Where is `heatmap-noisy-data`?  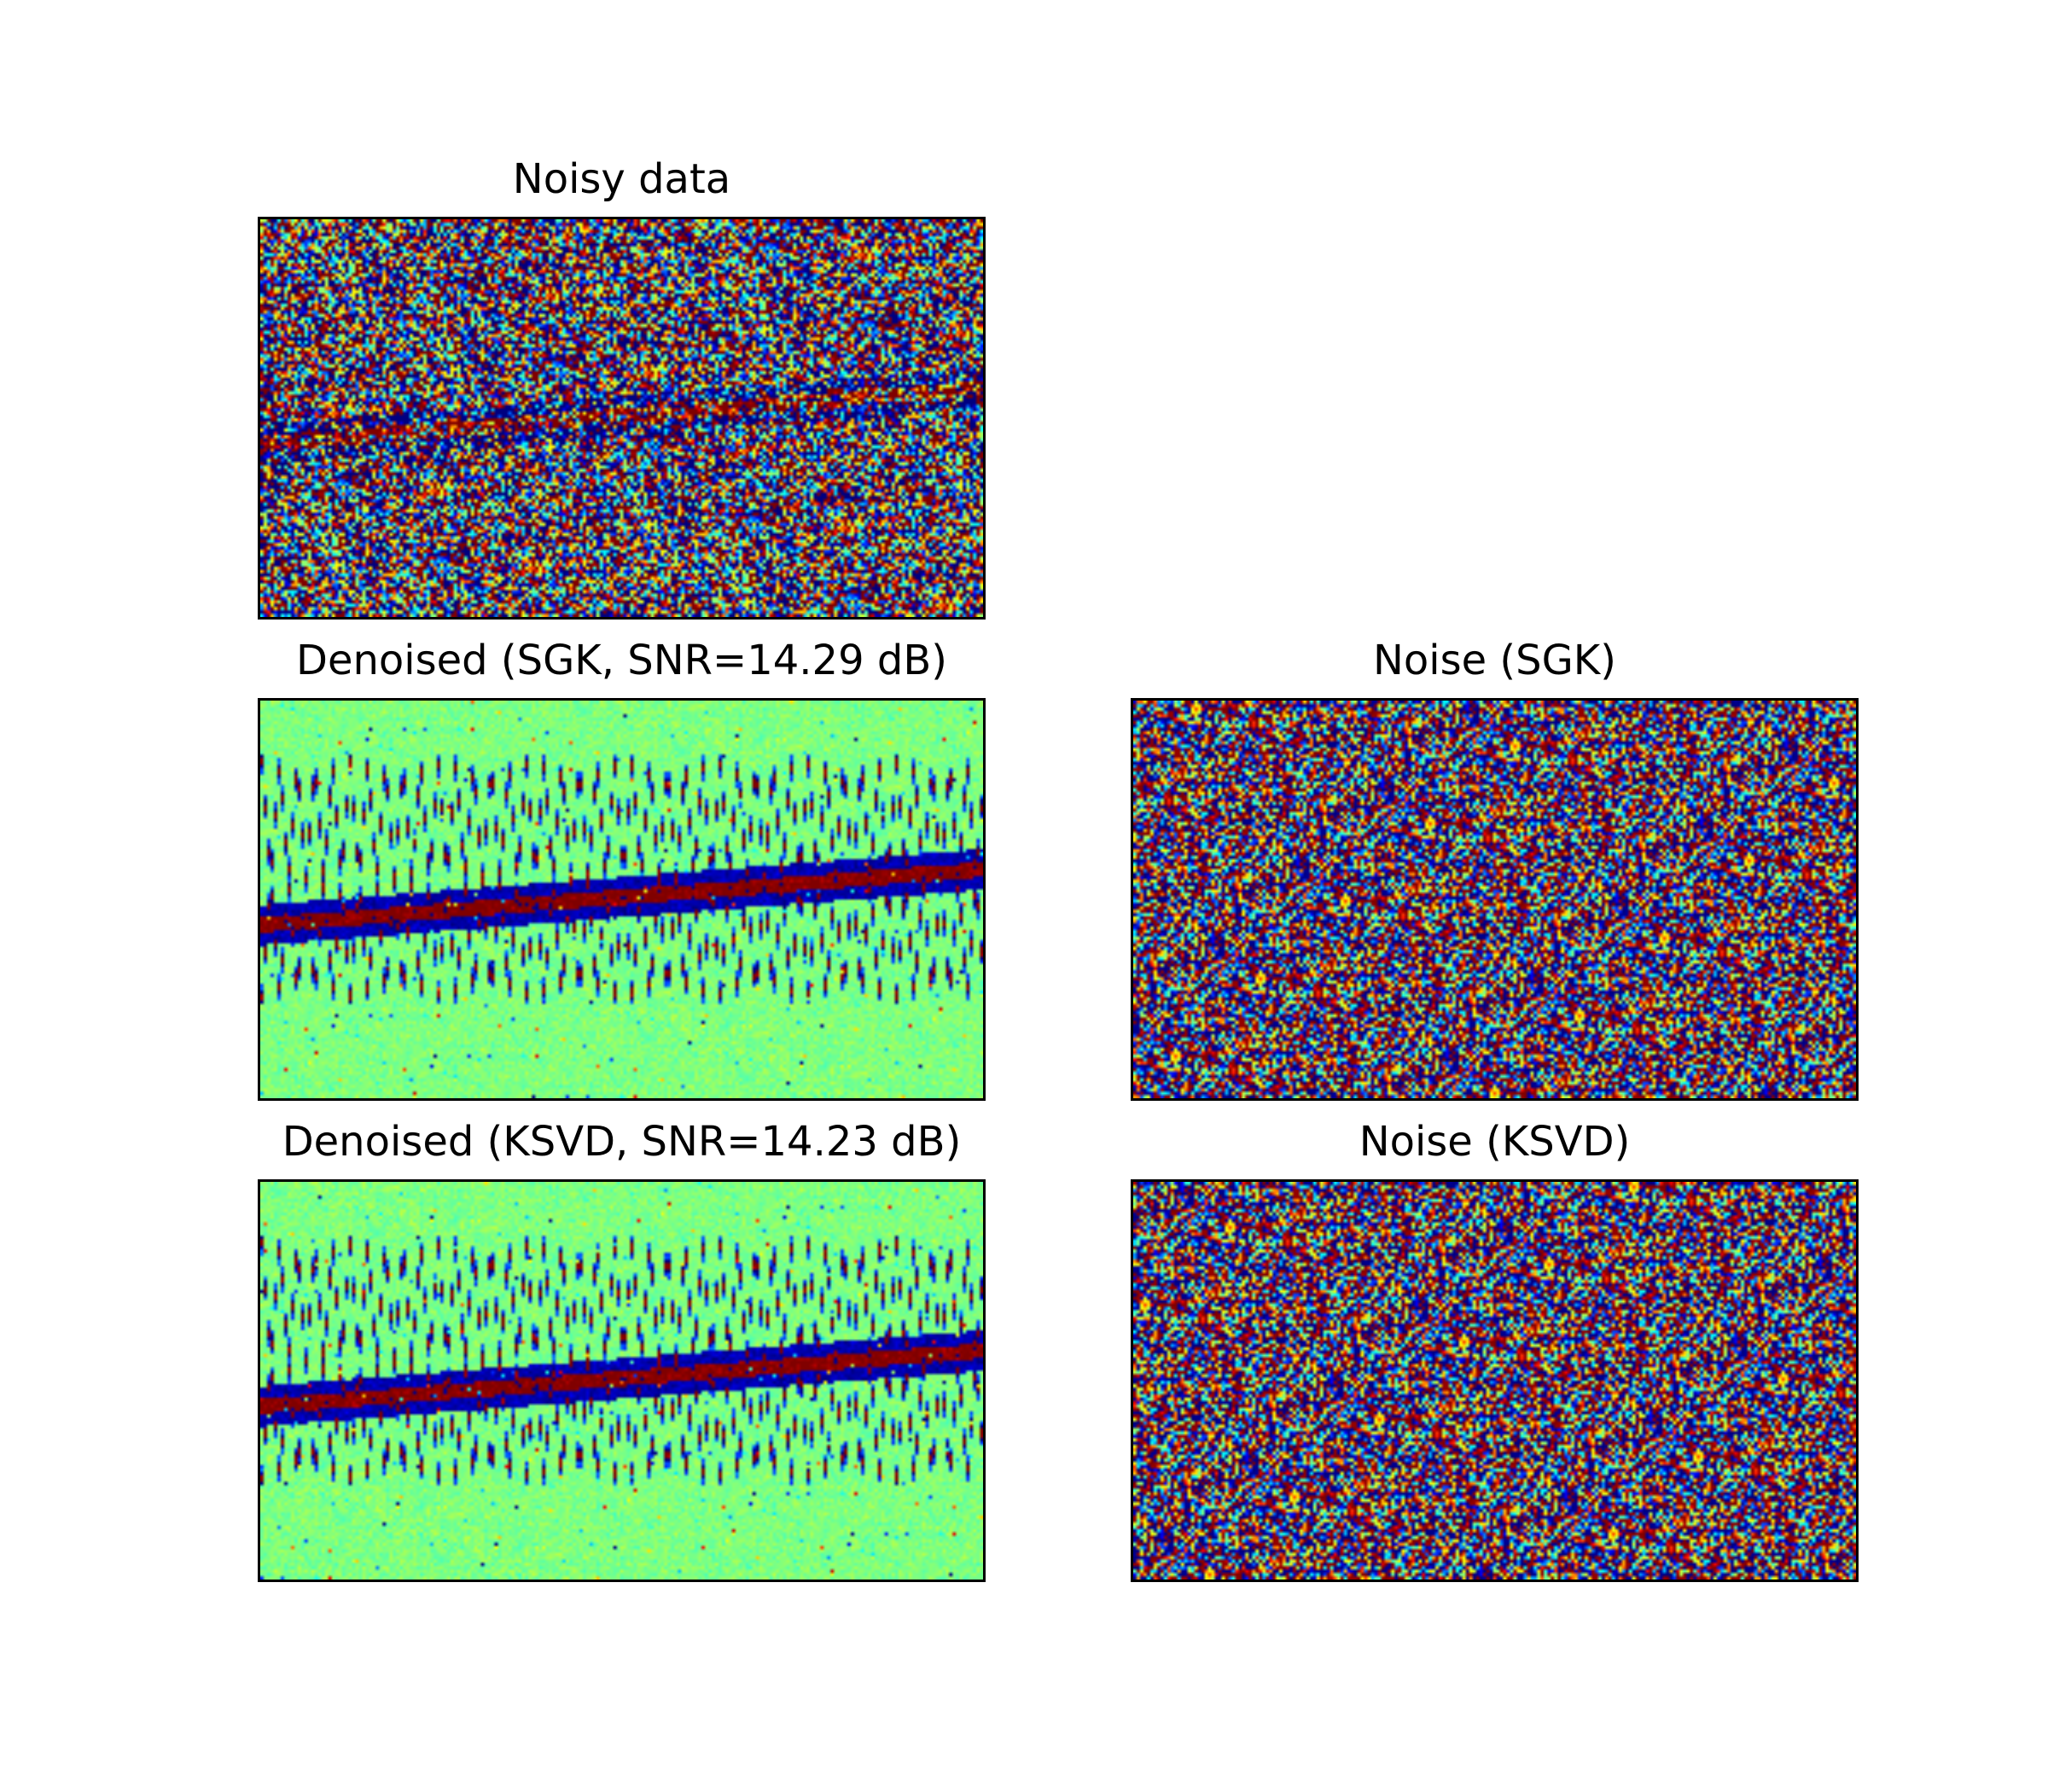 heatmap-noisy-data is located at coordinates (621, 418).